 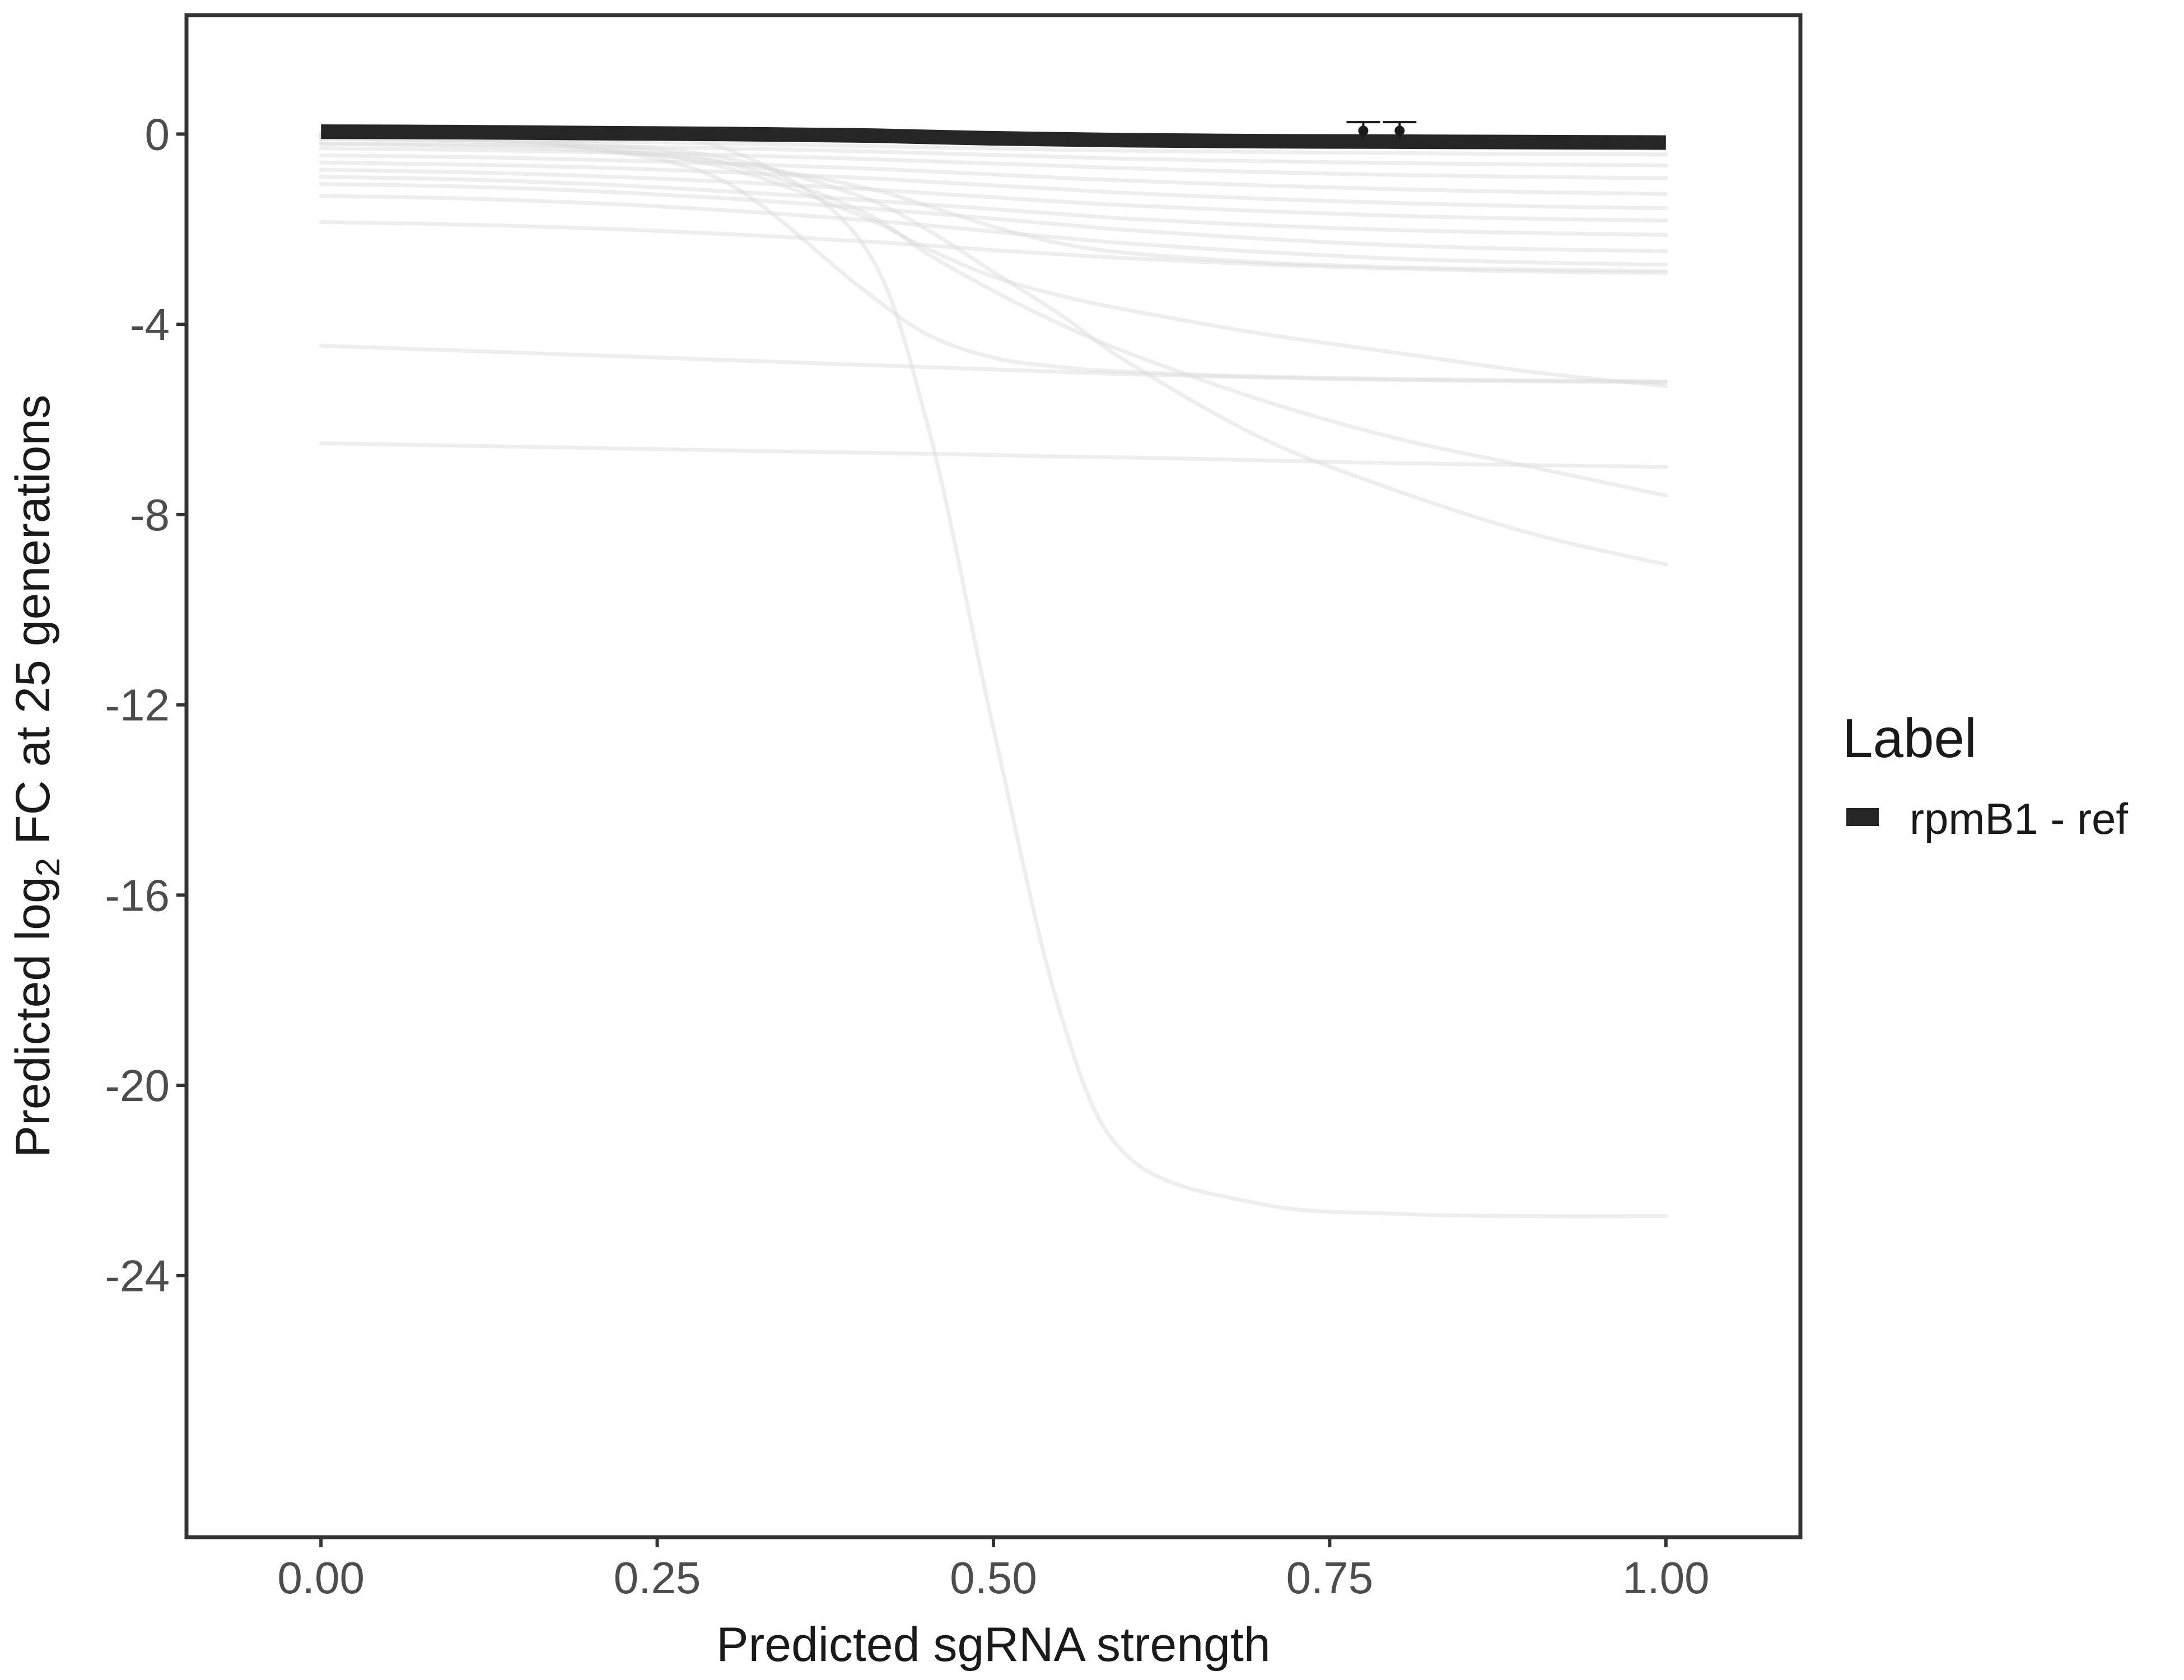 What do you see at coordinates (1985, 775) in the screenshot?
I see `legend: Label rpmB1 - ref` at bounding box center [1985, 775].